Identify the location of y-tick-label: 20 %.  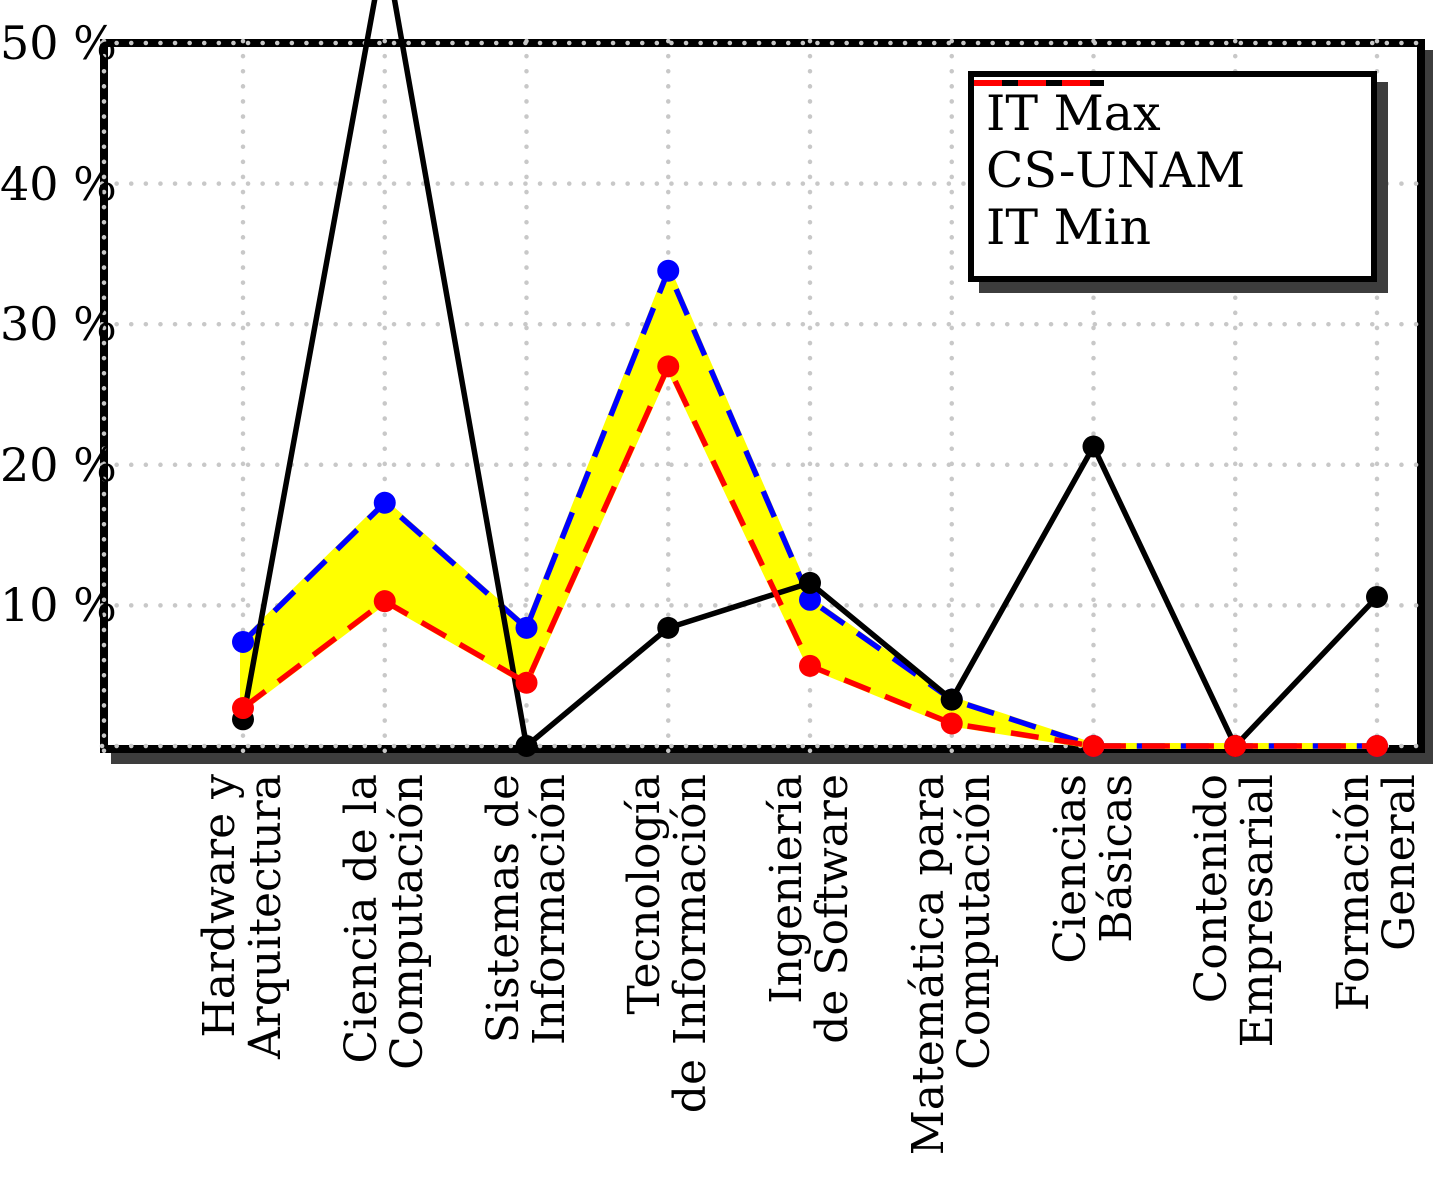
(58, 464).